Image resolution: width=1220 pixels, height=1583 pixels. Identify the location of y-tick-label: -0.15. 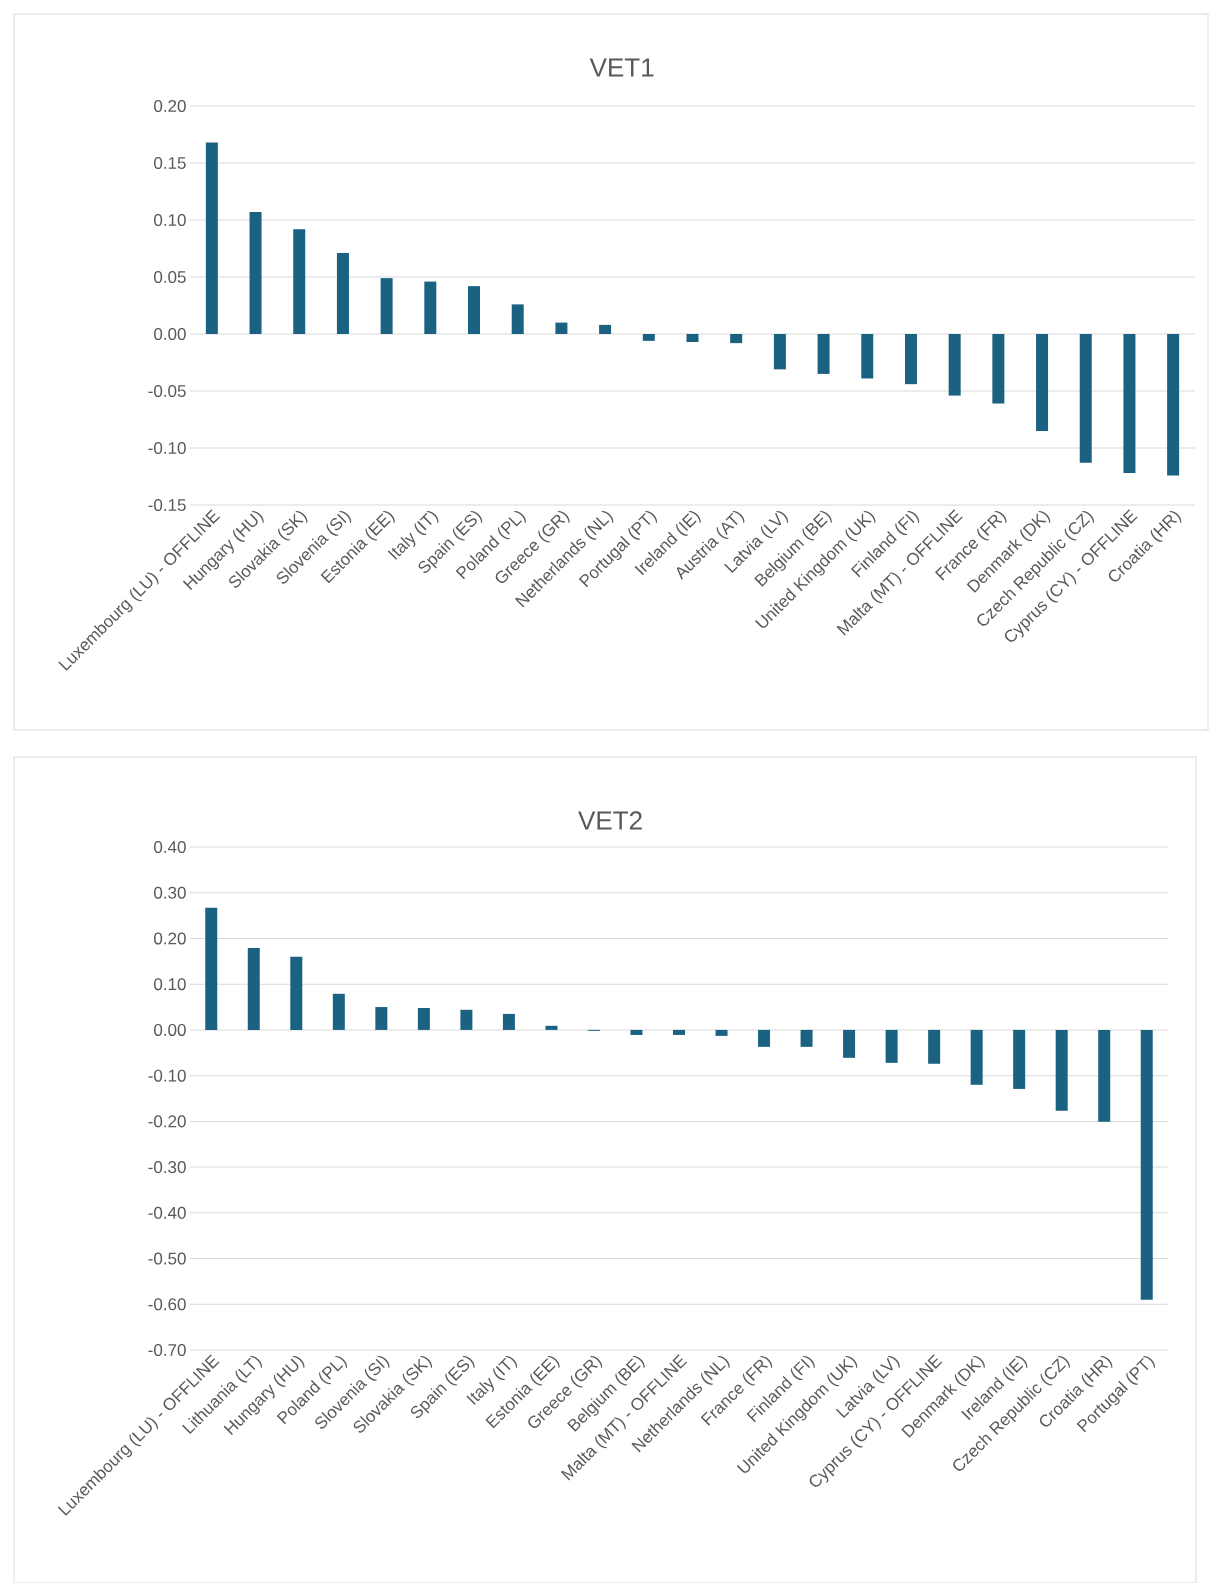
(167, 505).